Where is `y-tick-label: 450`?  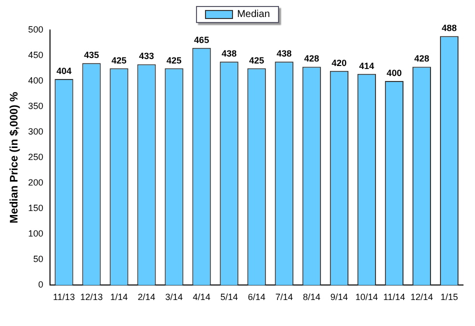 y-tick-label: 450 is located at coordinates (36, 55).